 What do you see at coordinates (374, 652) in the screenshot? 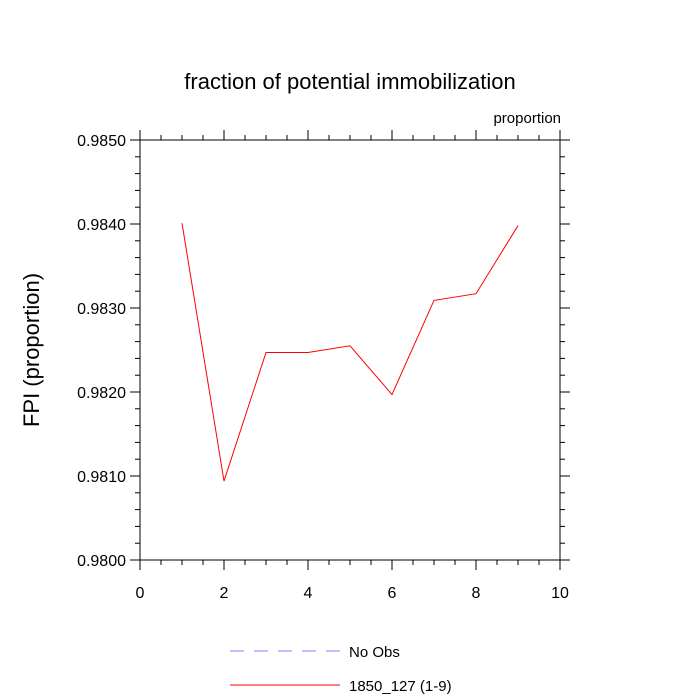
I see `legend-label-no-obs: No Obs` at bounding box center [374, 652].